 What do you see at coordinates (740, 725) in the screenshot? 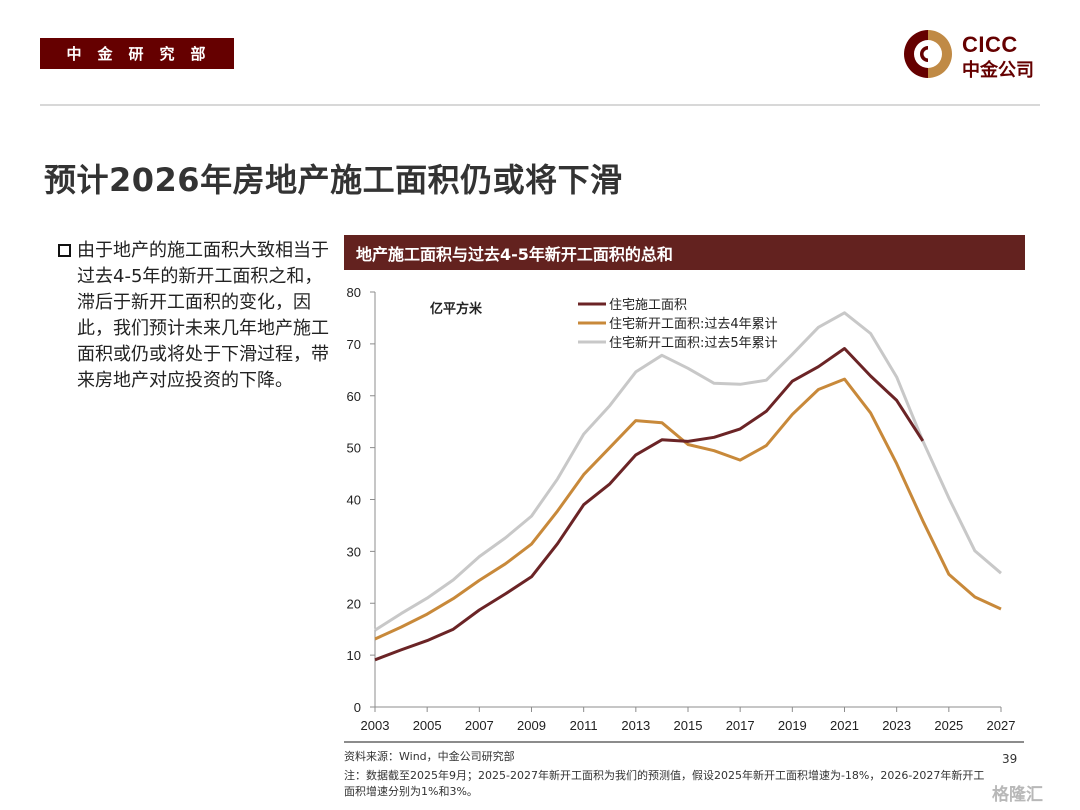
I see `x-tick-label: 2017` at bounding box center [740, 725].